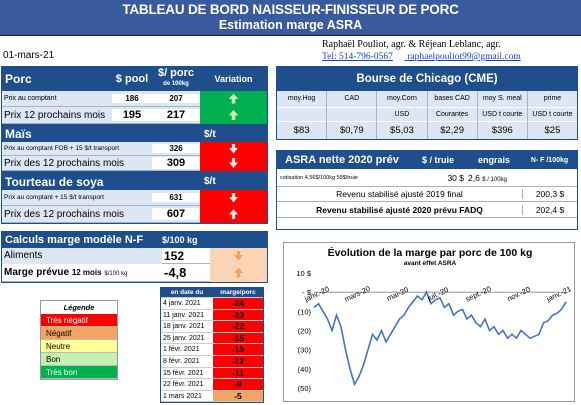  What do you see at coordinates (290, 25) in the screenshot?
I see `dashboard-subtitle: Estimation marge ASRA` at bounding box center [290, 25].